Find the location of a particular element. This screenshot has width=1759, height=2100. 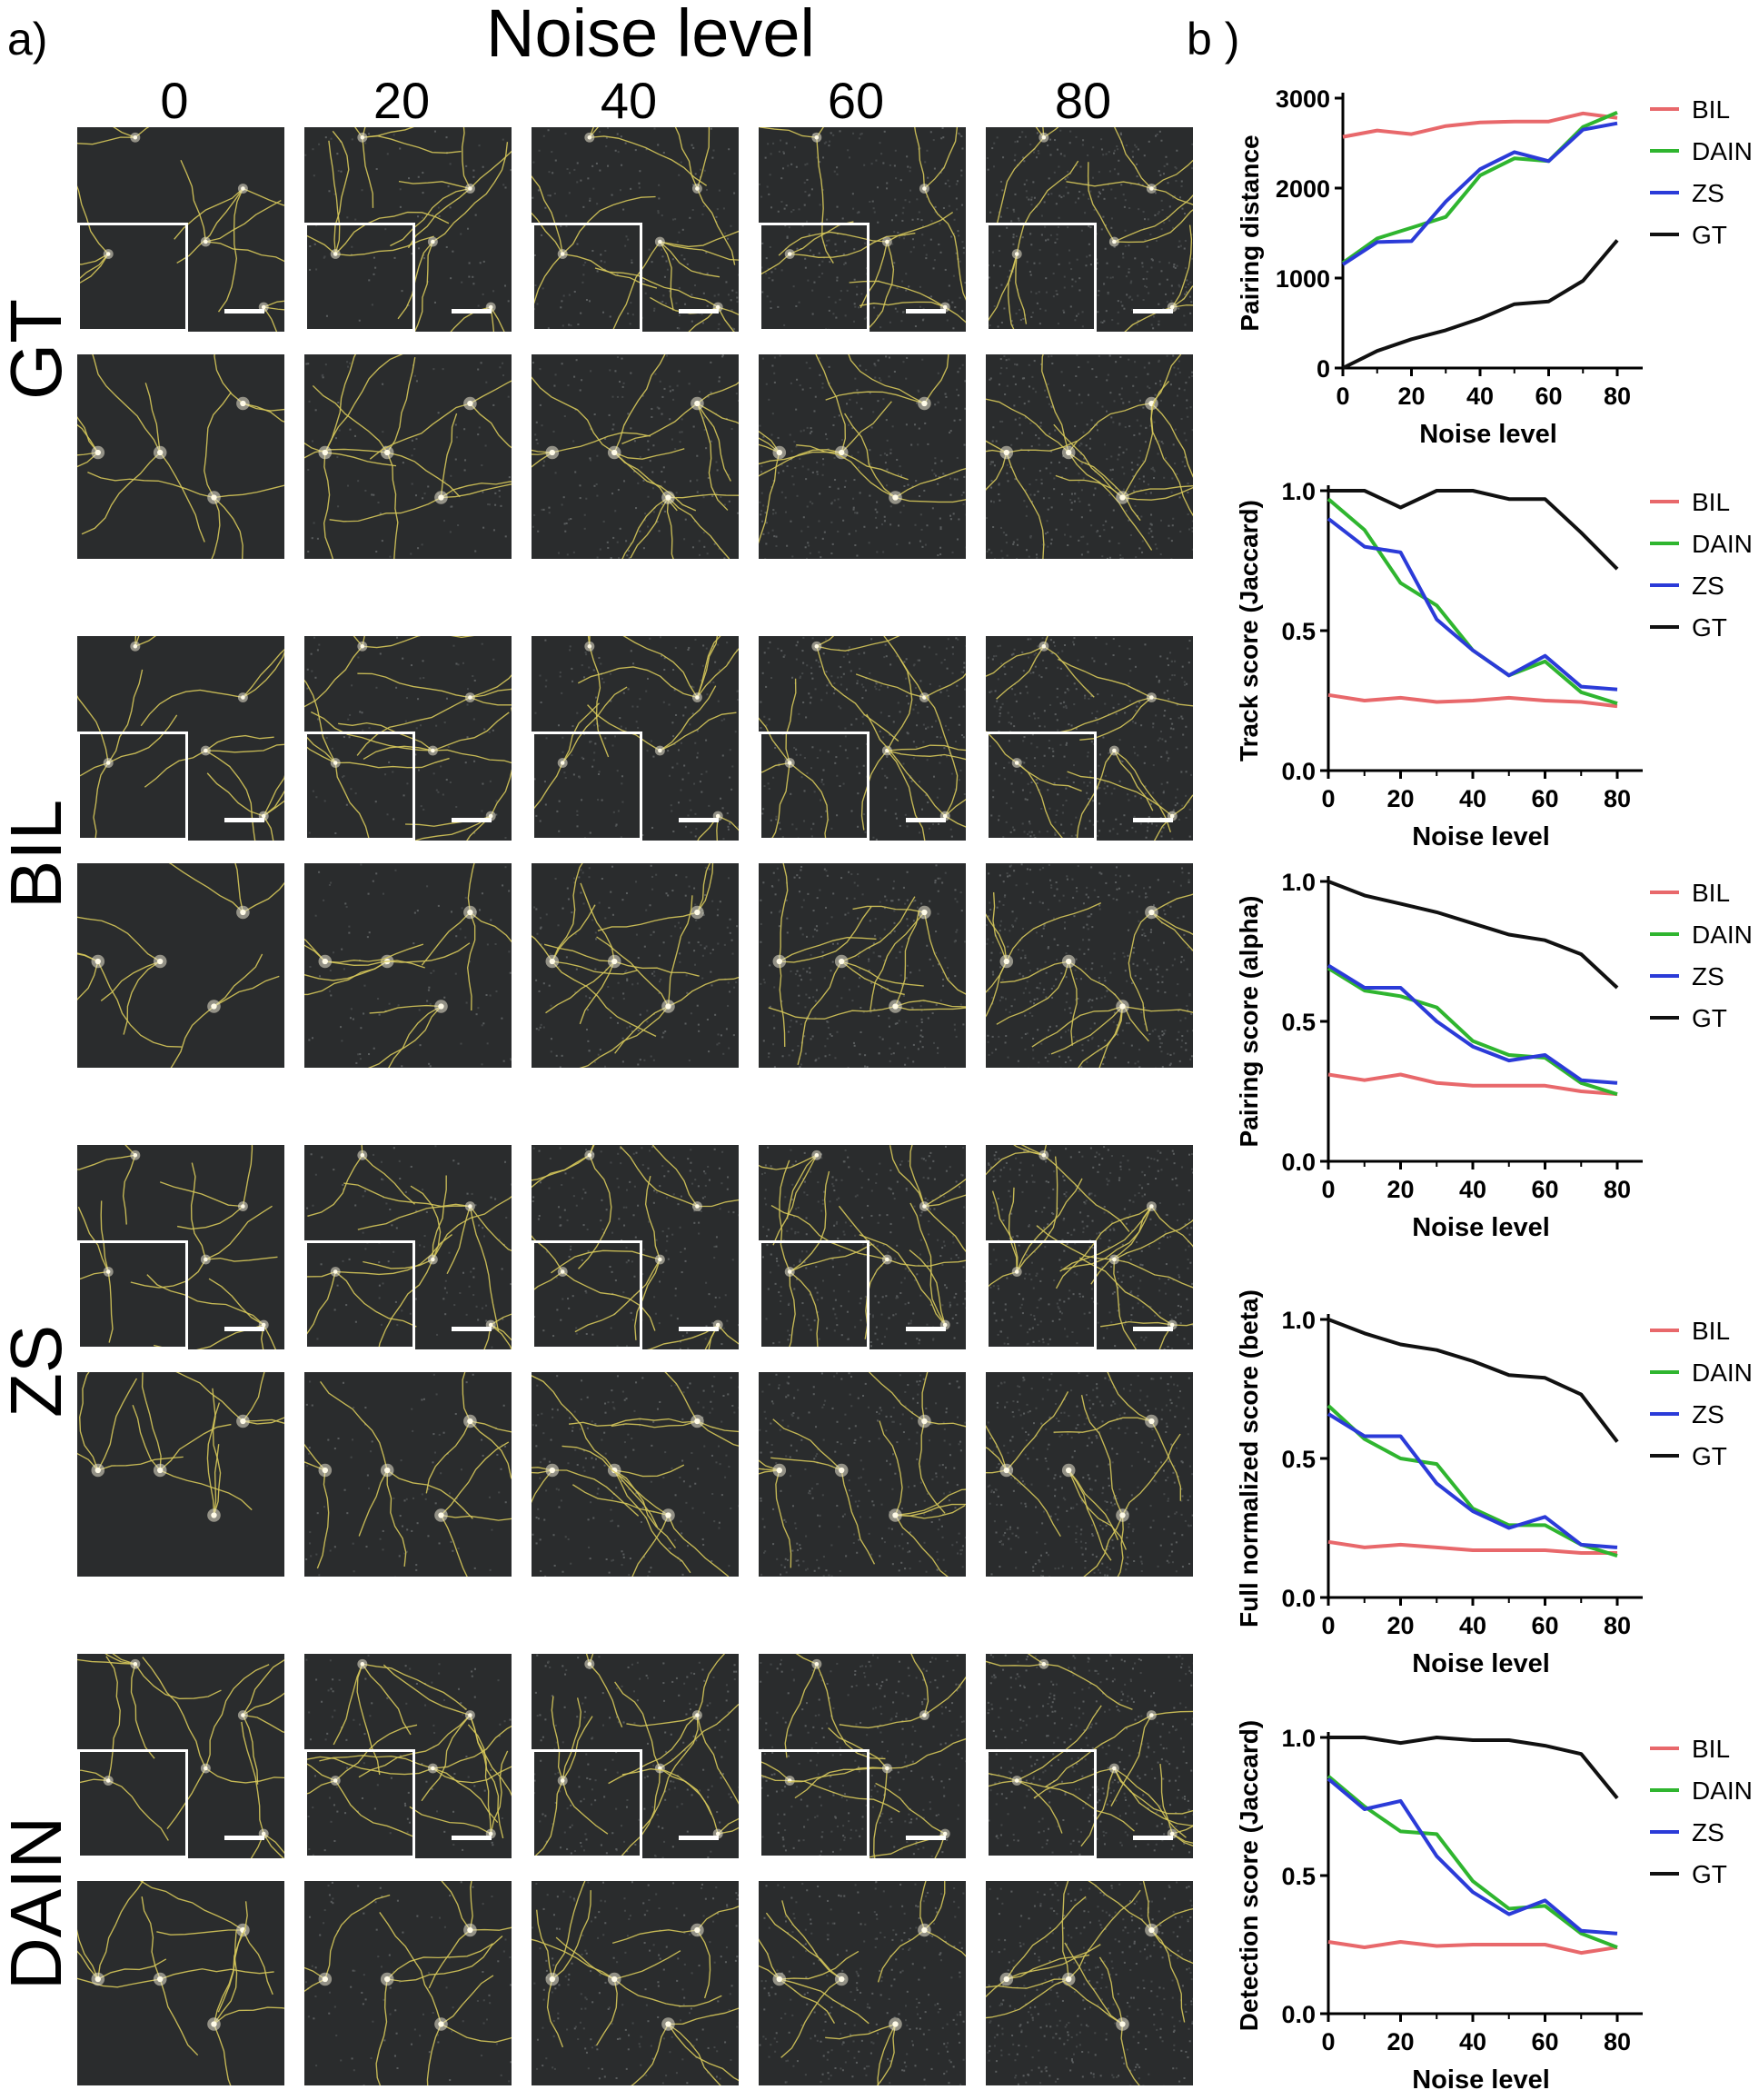

column-label: 80 is located at coordinates (1083, 100).